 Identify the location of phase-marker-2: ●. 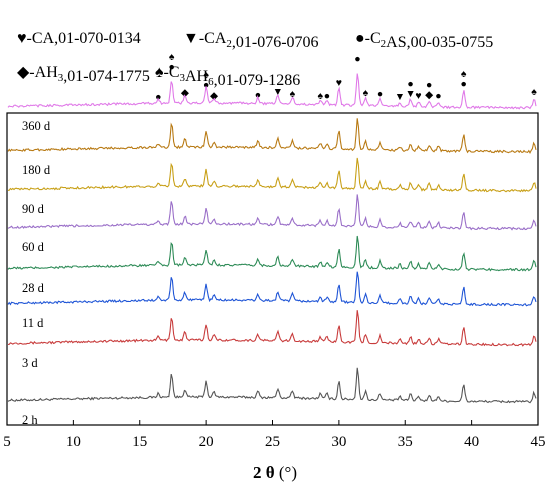
(171, 67).